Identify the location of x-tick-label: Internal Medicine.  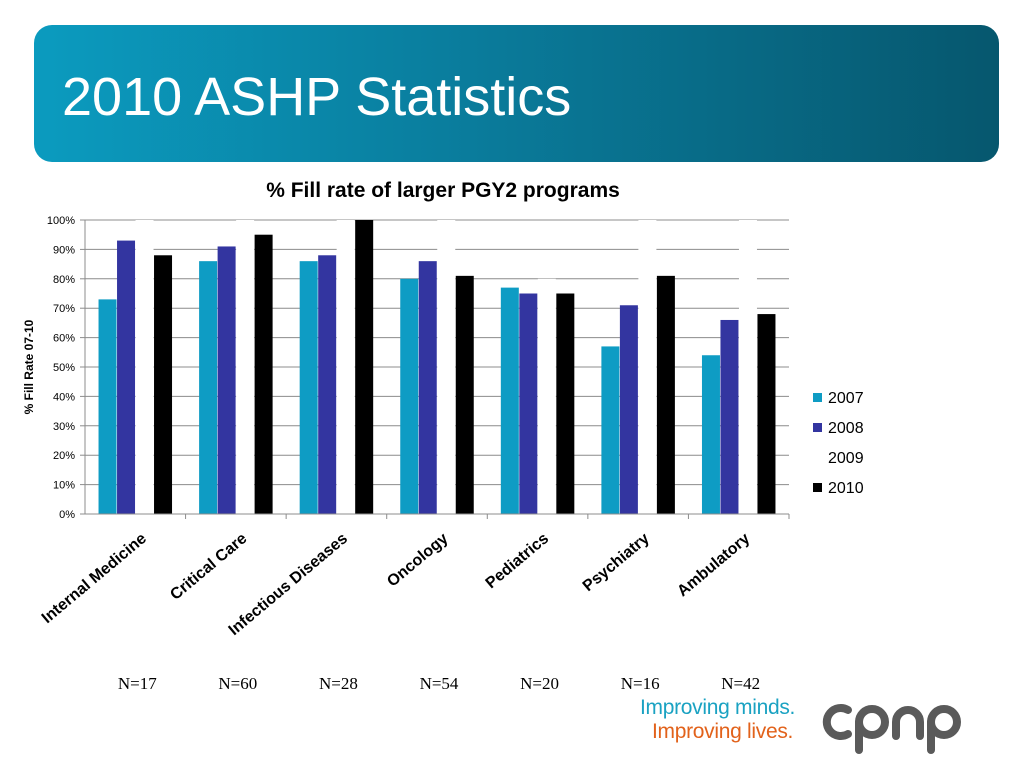
(94, 578).